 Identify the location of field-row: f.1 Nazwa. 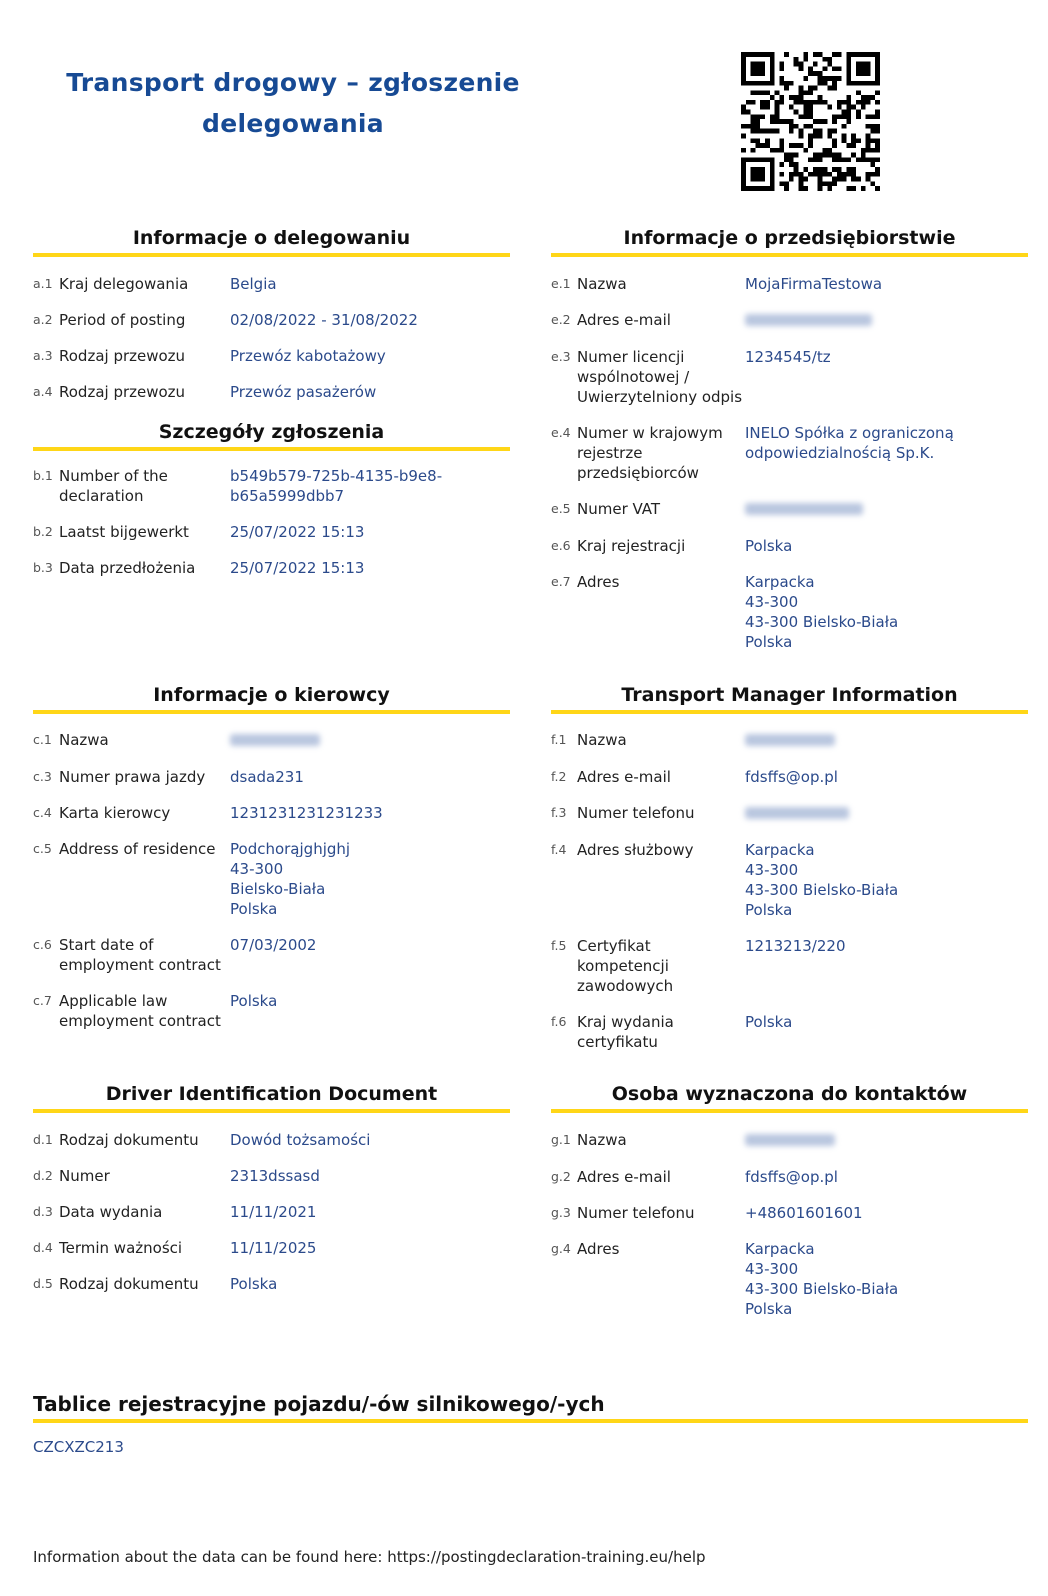
(789, 740).